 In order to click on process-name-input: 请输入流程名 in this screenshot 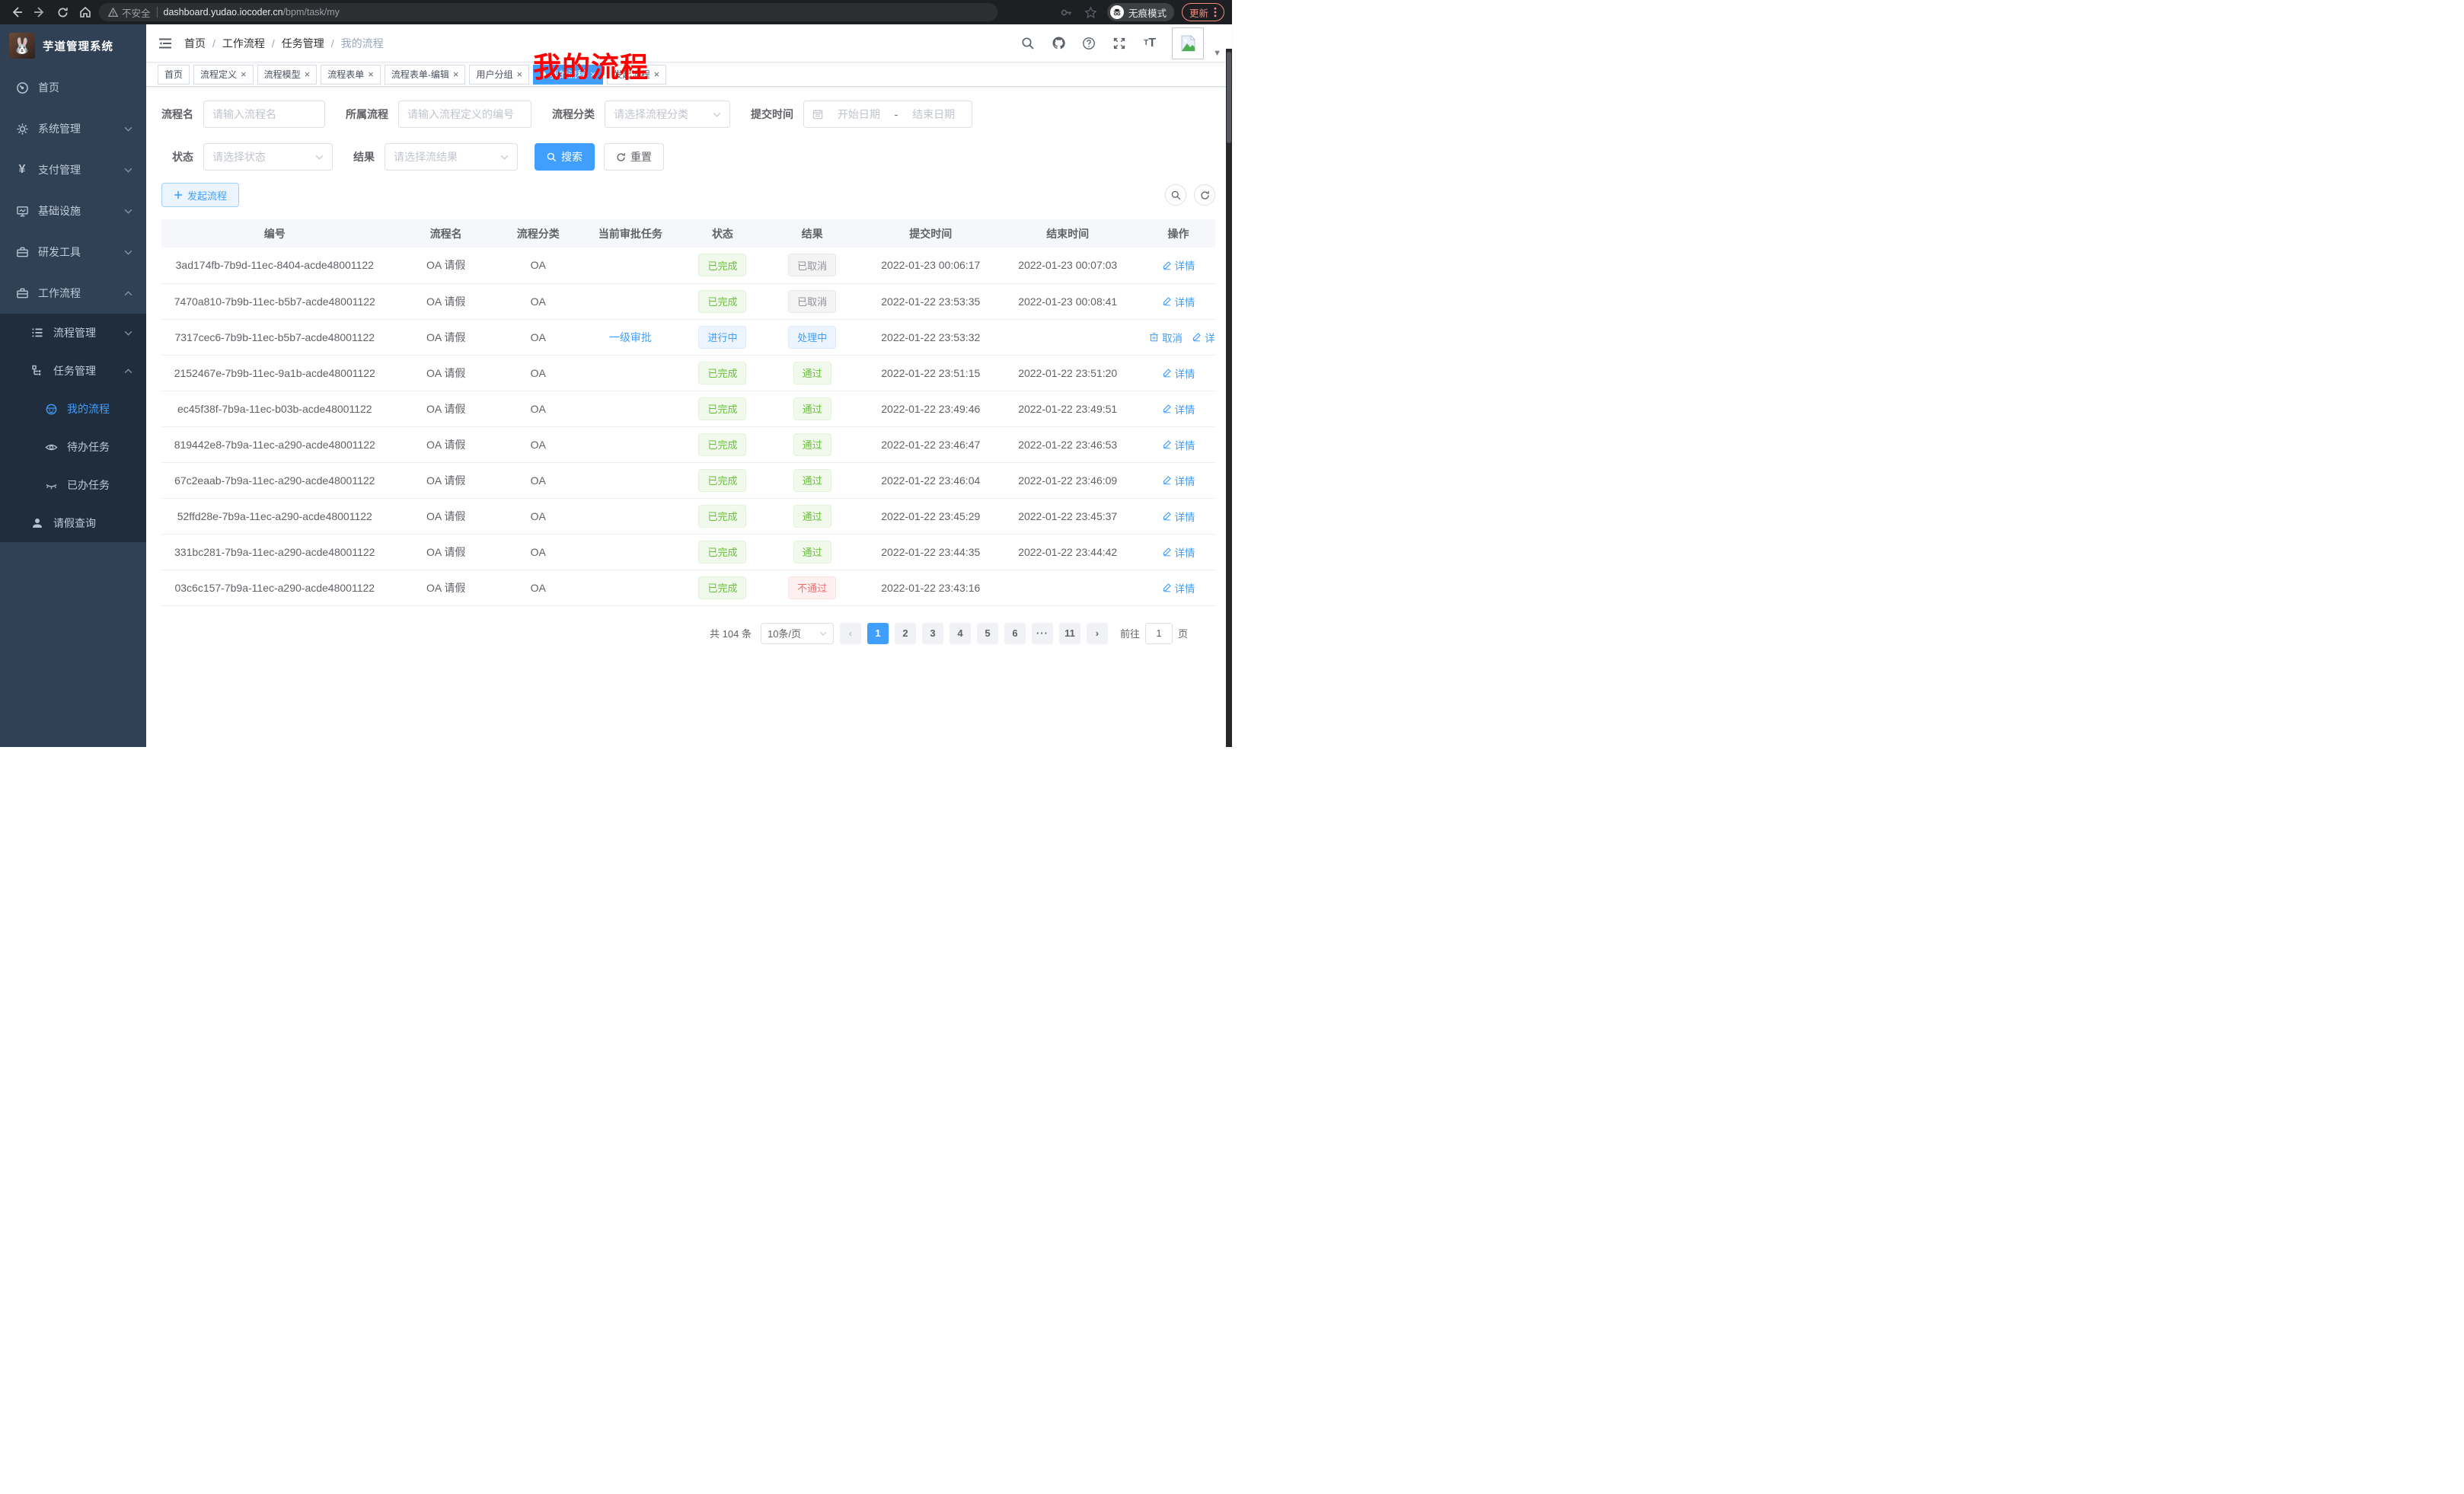, I will do `click(264, 114)`.